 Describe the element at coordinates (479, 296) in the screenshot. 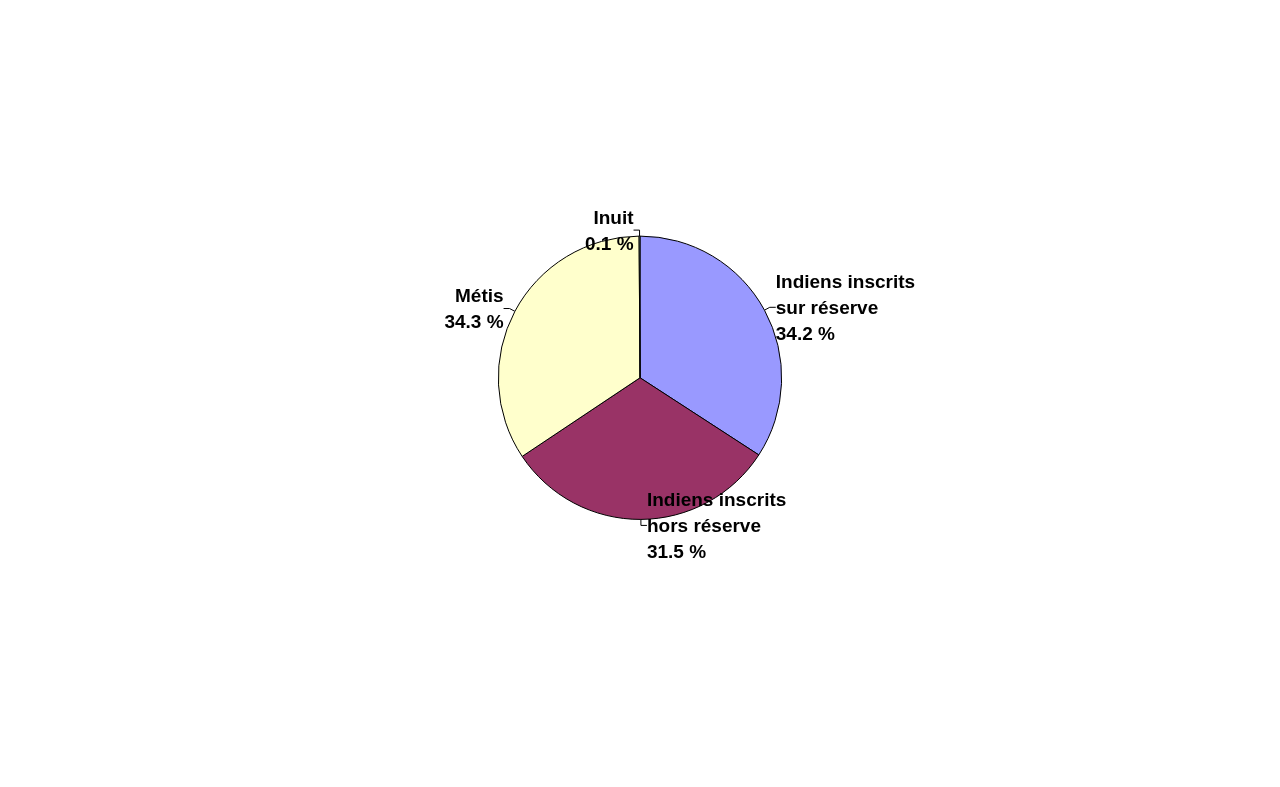

I see `slice-label: Métis` at that location.